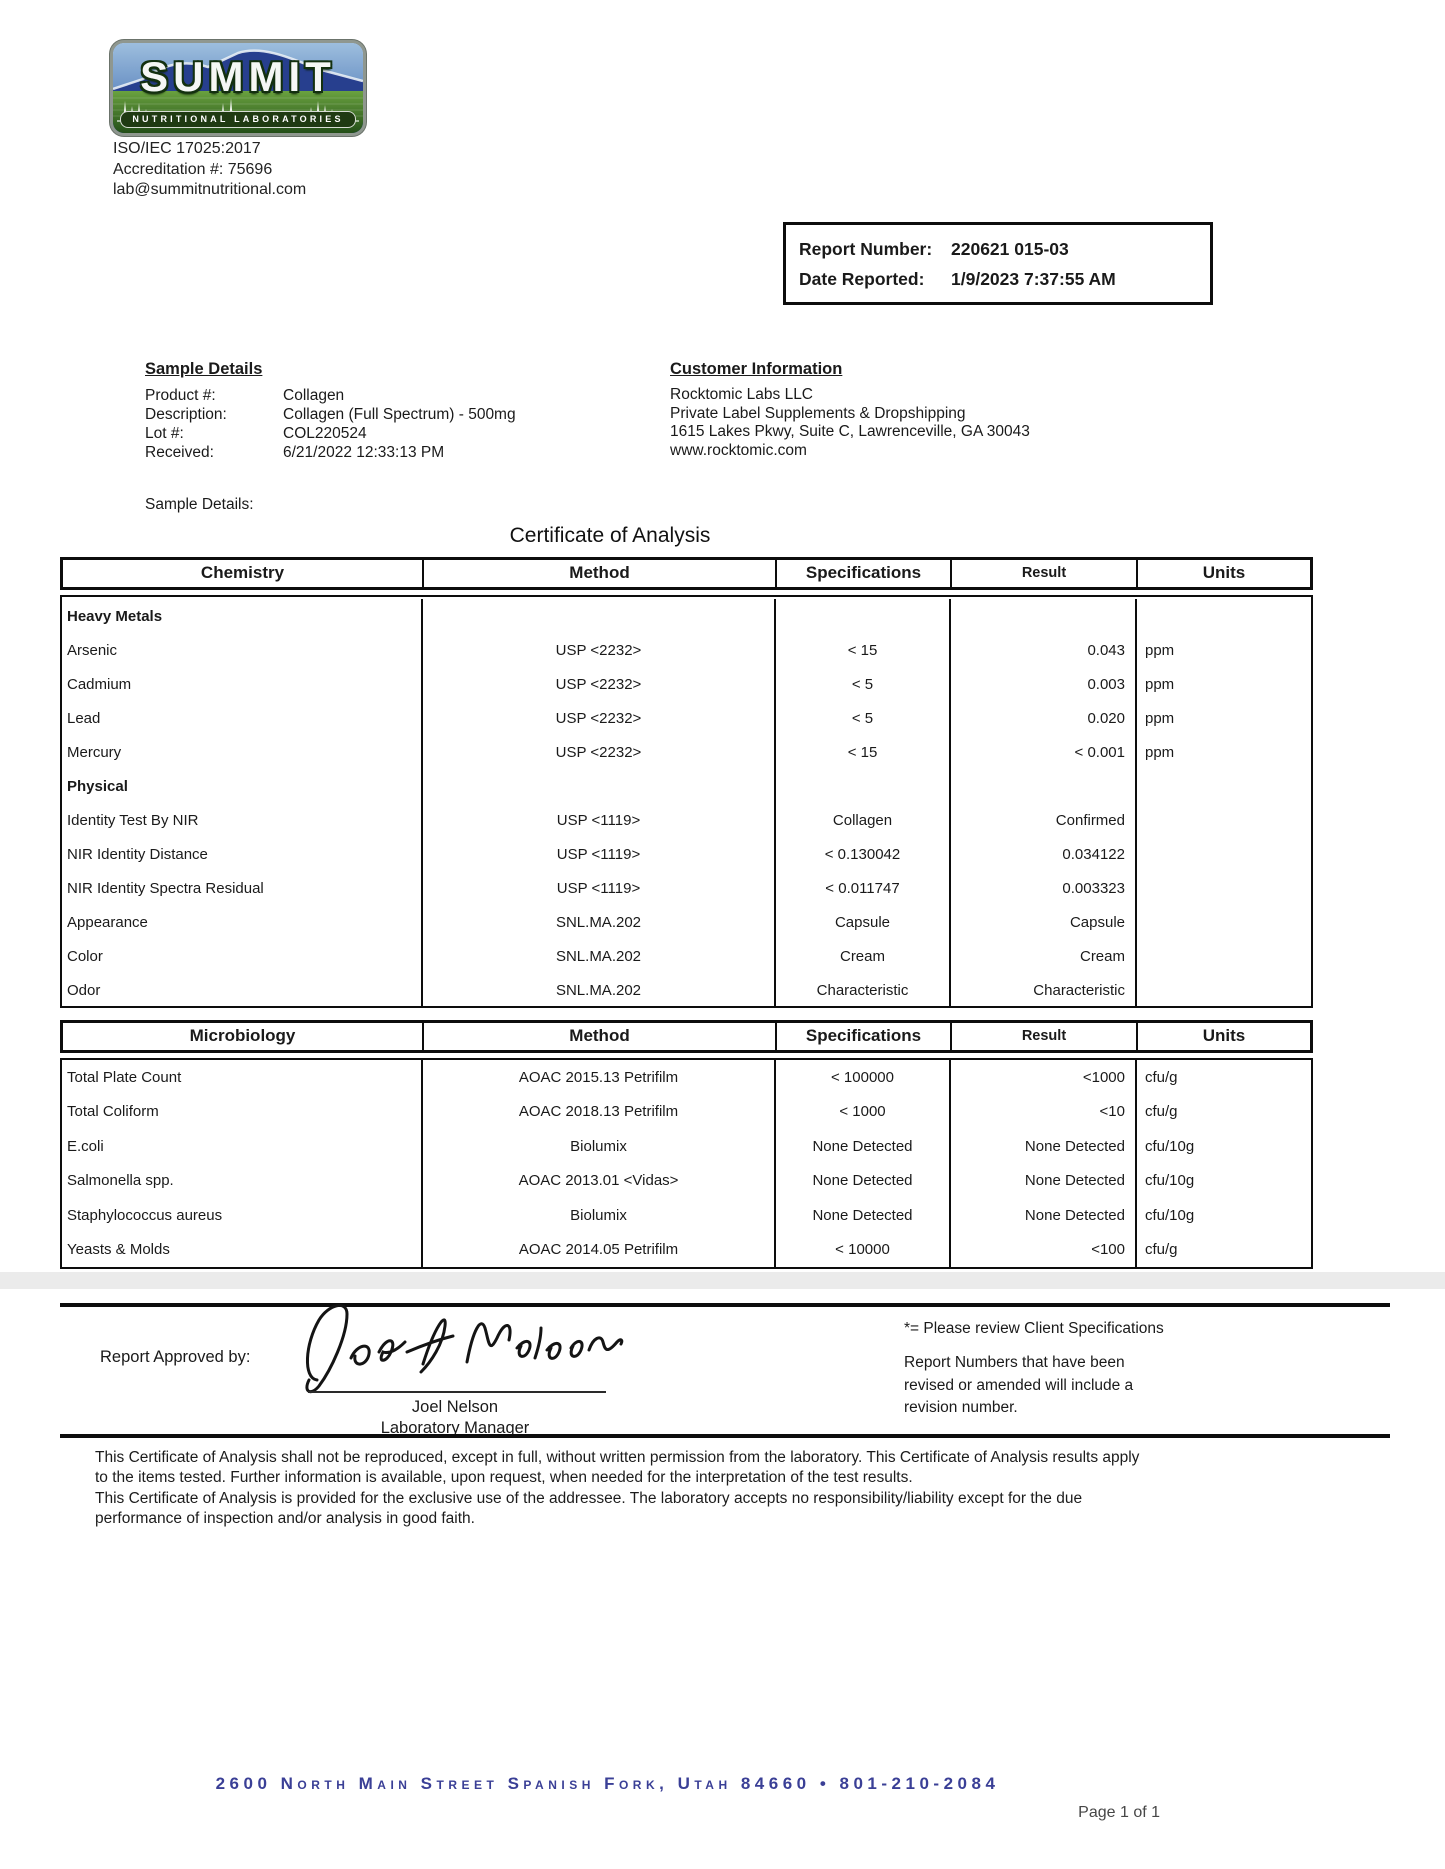  What do you see at coordinates (187, 148) in the screenshot?
I see `iso-standard-text: ISO/IEC 17025:2017` at bounding box center [187, 148].